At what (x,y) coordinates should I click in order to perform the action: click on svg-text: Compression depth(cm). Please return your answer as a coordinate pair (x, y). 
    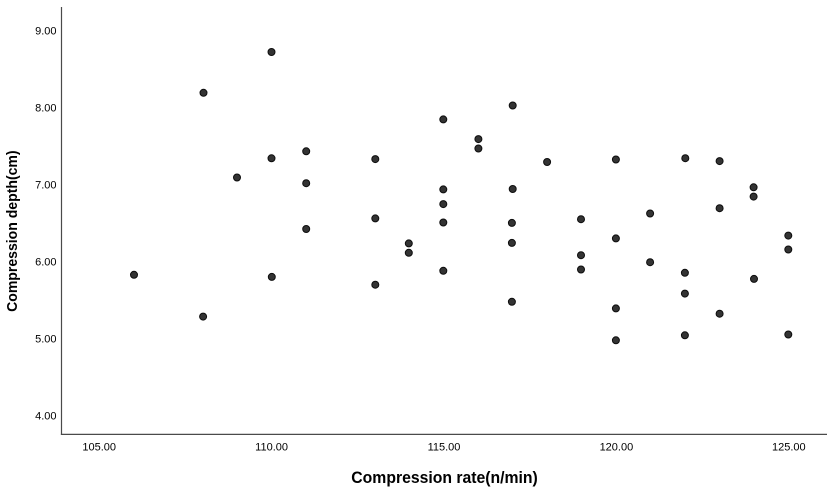
    Looking at the image, I should click on (12, 231).